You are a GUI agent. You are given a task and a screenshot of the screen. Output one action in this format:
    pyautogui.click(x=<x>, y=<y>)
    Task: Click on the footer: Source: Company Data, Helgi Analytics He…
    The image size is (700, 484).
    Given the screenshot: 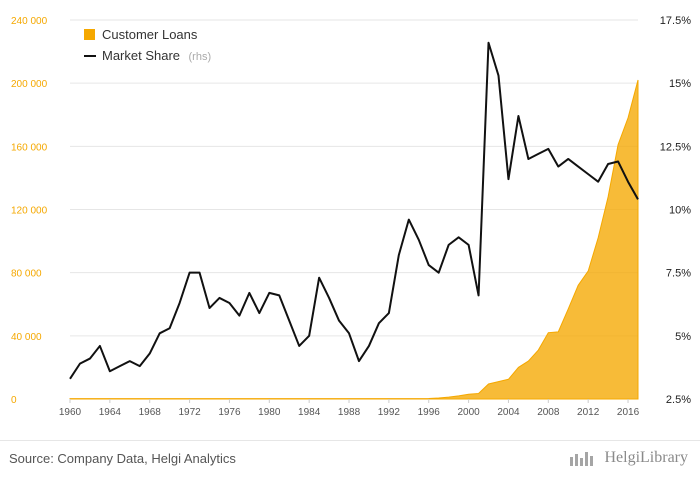 What is the action you would take?
    pyautogui.click(x=350, y=462)
    